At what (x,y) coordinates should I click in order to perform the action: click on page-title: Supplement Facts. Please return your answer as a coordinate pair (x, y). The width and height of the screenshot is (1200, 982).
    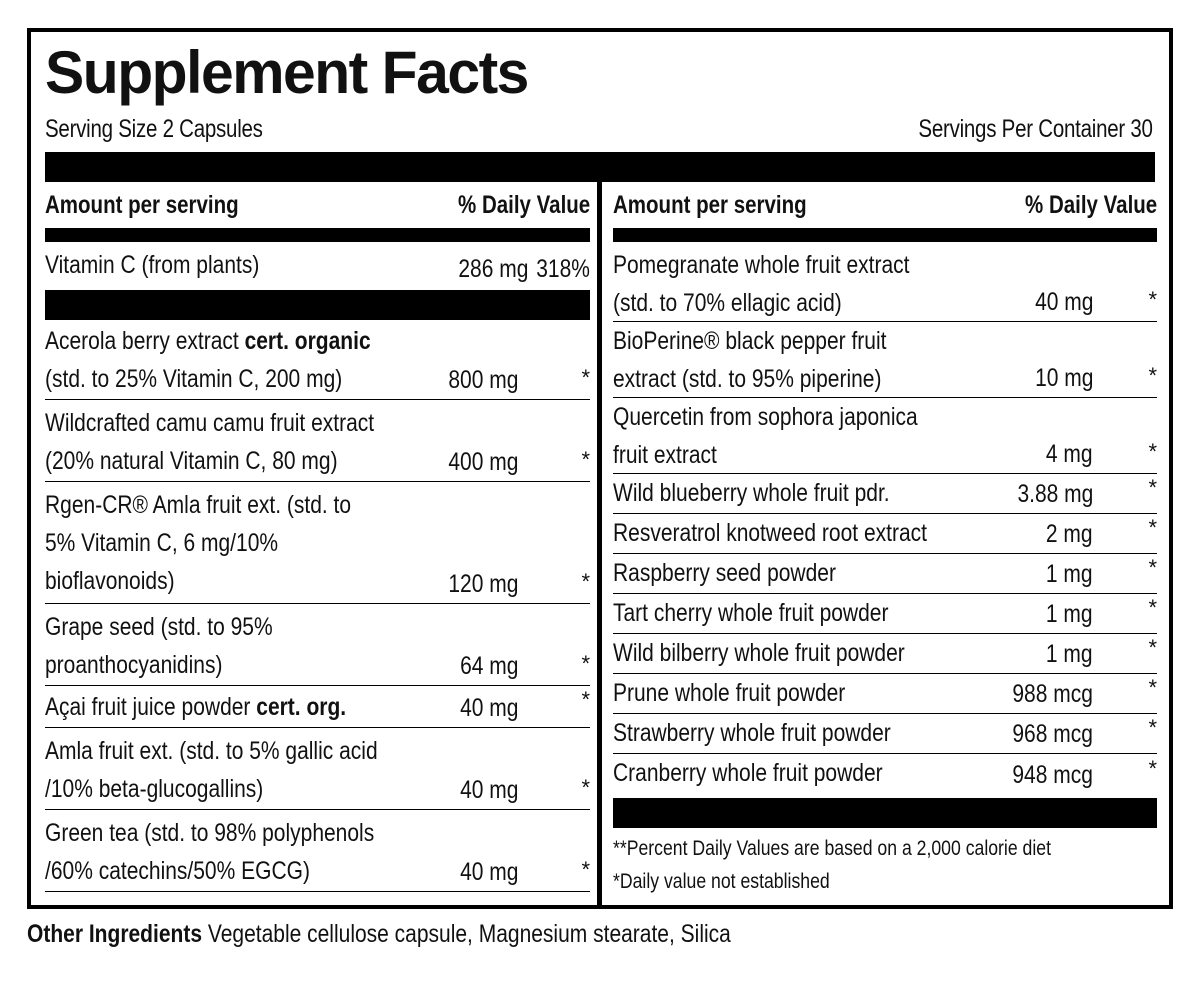
    Looking at the image, I should click on (287, 72).